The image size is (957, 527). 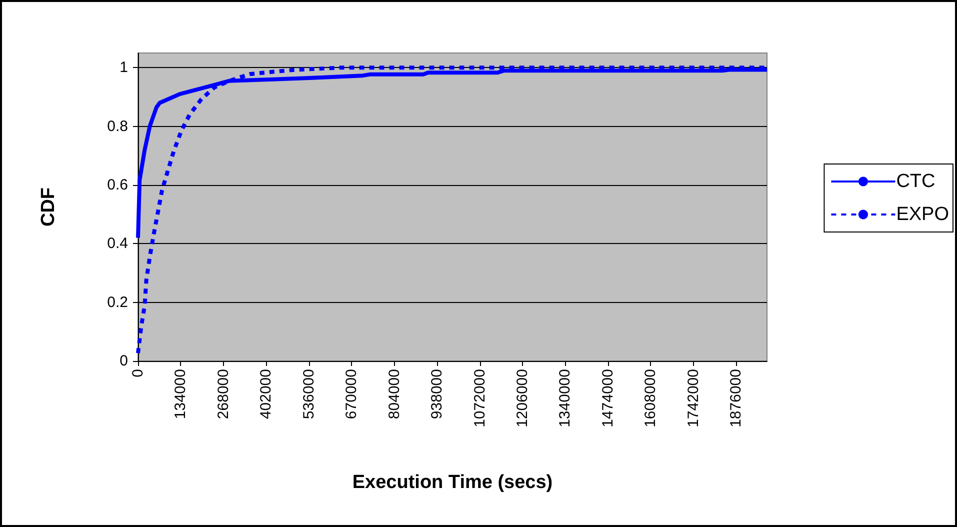 What do you see at coordinates (736, 398) in the screenshot?
I see `x-tick-label: 1876000` at bounding box center [736, 398].